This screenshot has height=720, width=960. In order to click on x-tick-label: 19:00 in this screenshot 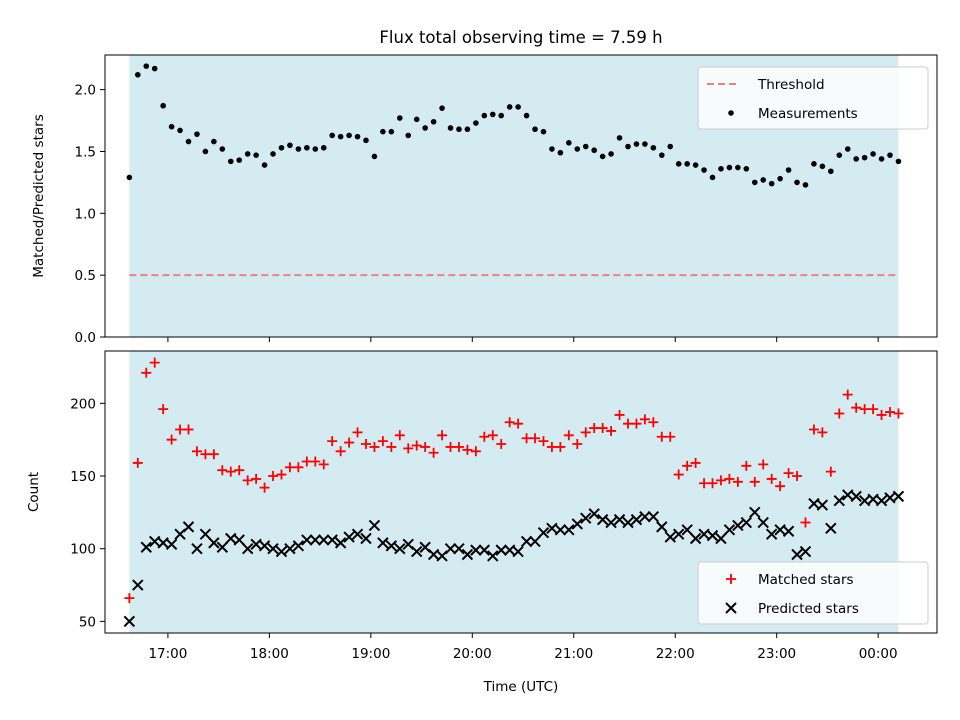, I will do `click(370, 654)`.